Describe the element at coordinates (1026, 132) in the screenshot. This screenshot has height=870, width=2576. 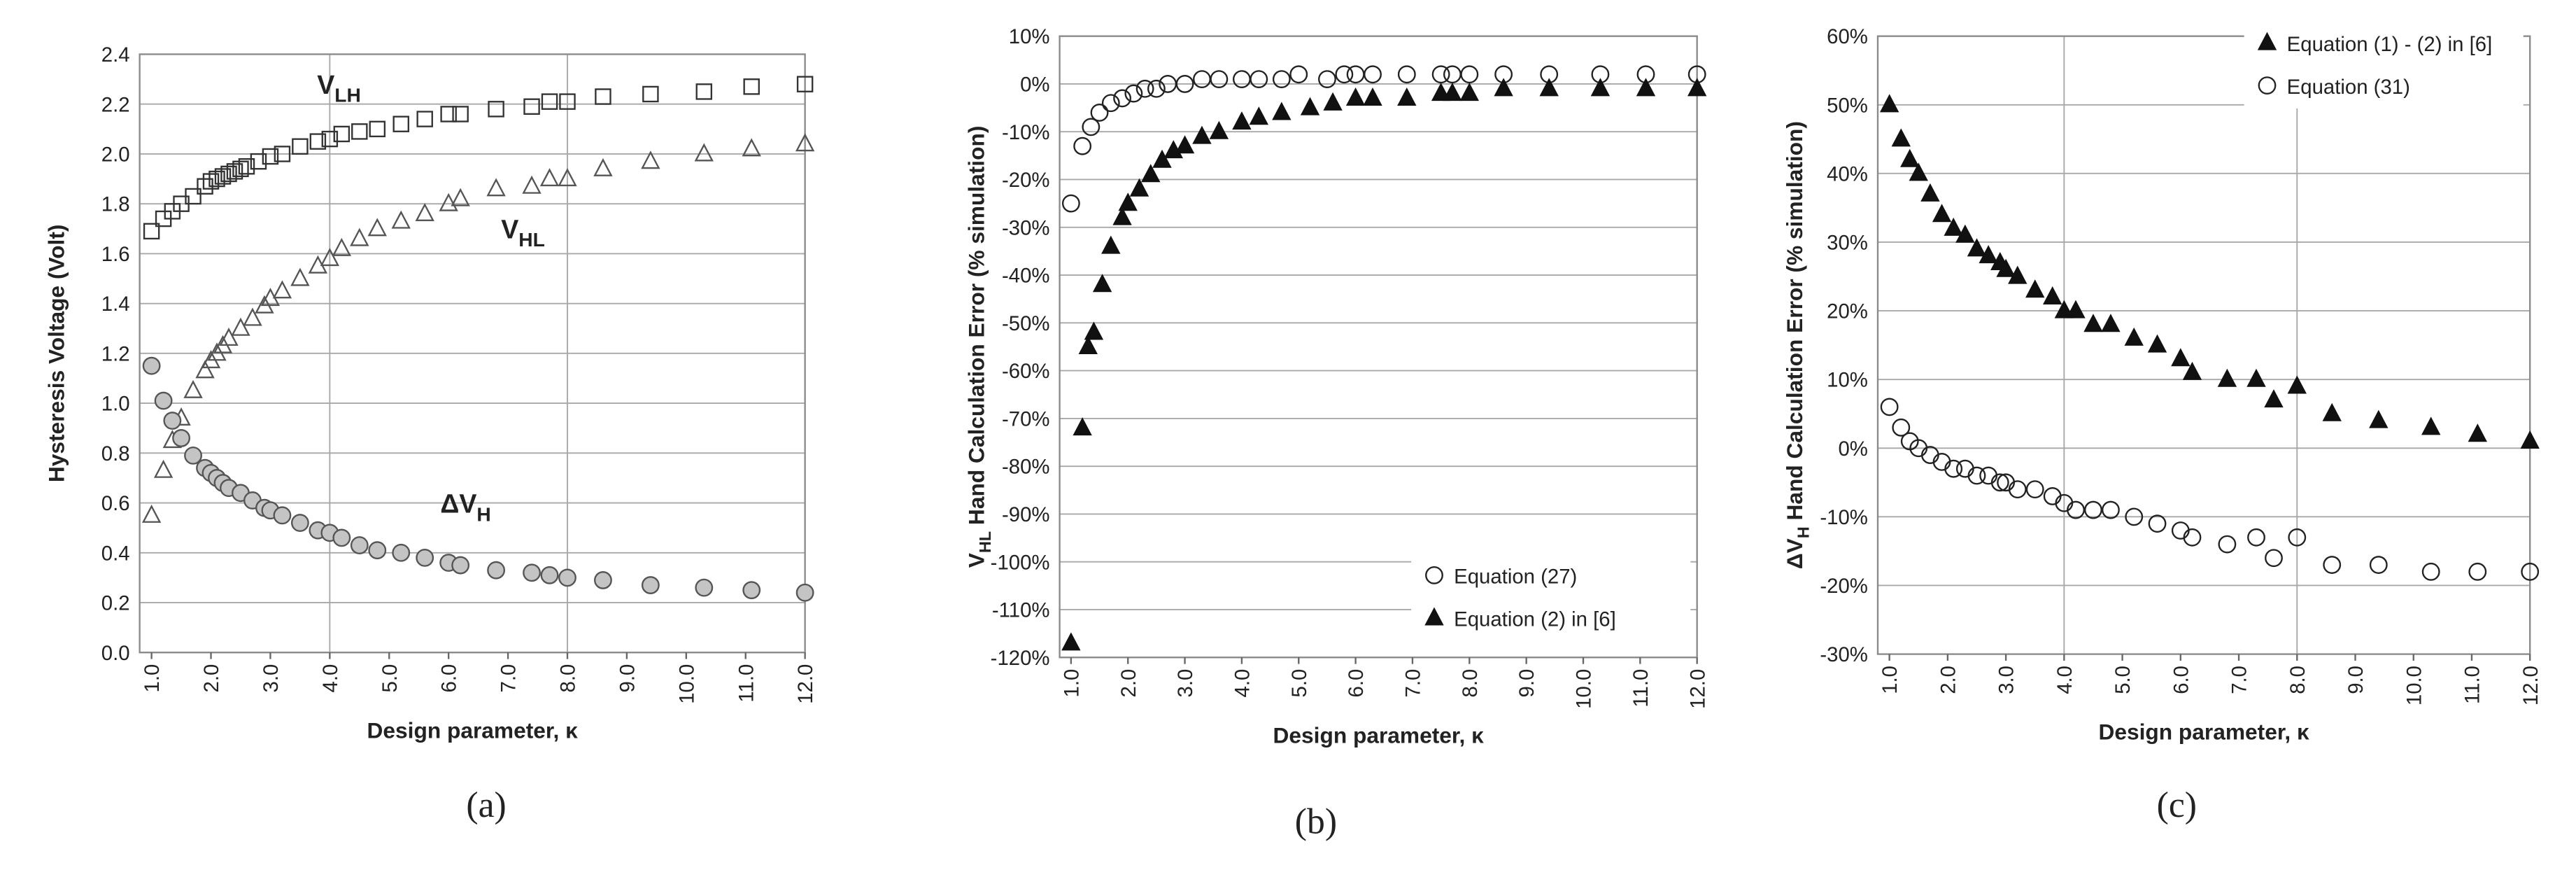
I see `y-tick-label: -10%` at that location.